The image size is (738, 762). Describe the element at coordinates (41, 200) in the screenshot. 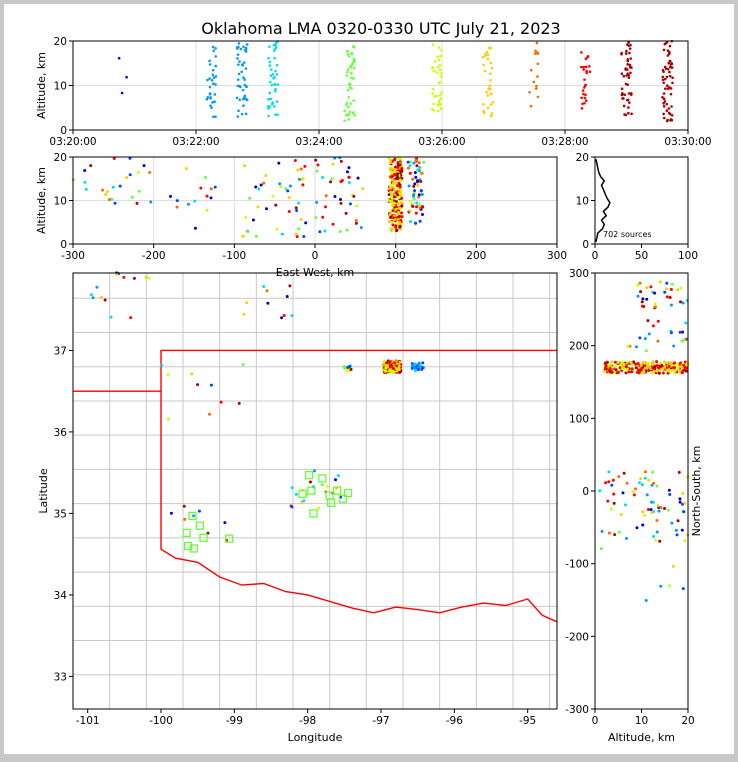

I see `east-west-ylabel: Altitude, km` at that location.